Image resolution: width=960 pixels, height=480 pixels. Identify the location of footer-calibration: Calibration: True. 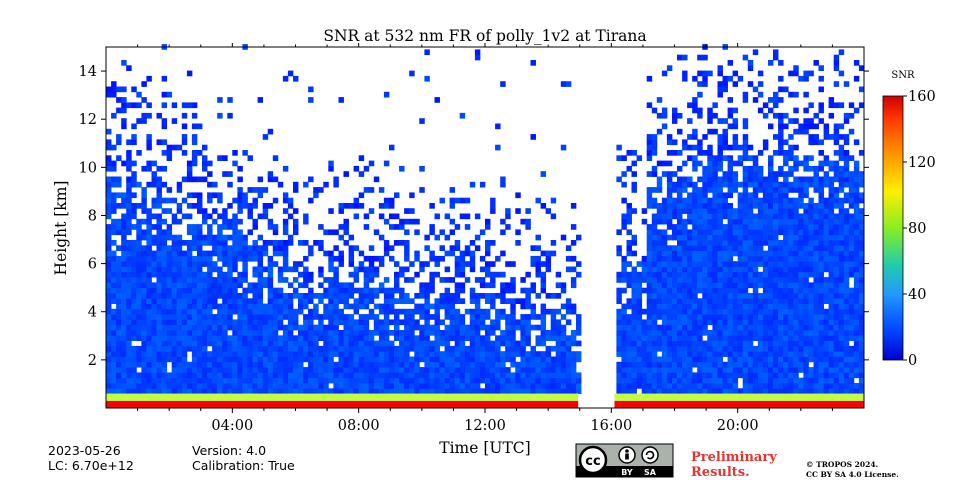
(243, 465).